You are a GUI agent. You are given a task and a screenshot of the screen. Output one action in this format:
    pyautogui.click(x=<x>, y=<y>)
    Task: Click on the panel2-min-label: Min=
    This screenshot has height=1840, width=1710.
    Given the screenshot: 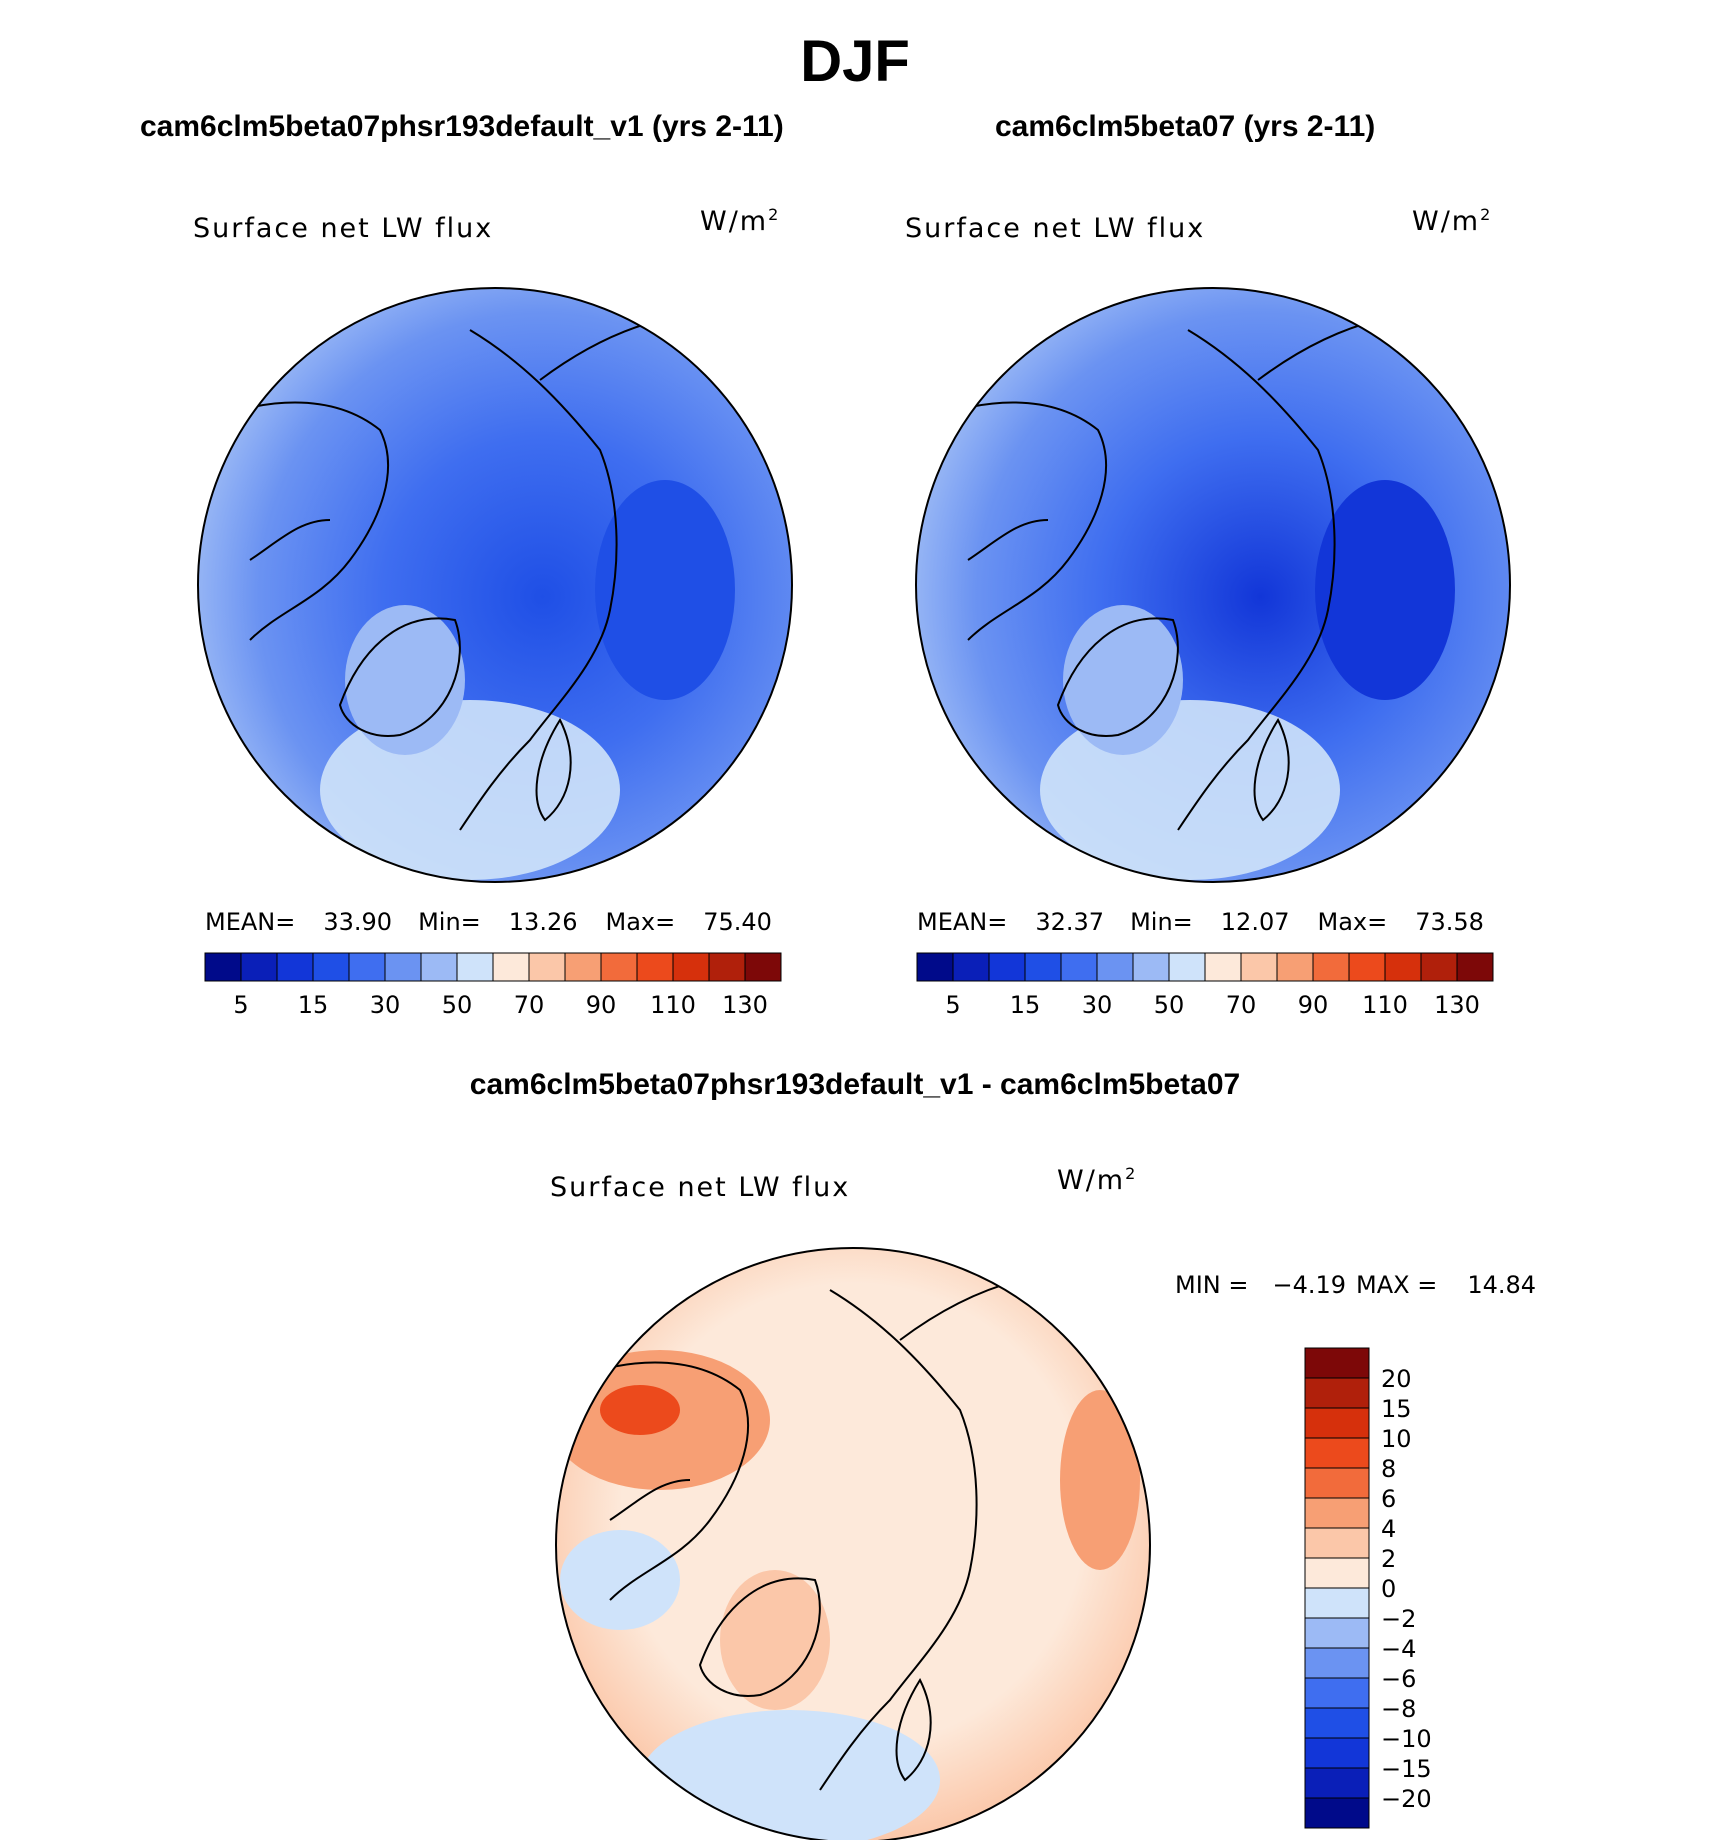 What is the action you would take?
    pyautogui.click(x=1161, y=922)
    